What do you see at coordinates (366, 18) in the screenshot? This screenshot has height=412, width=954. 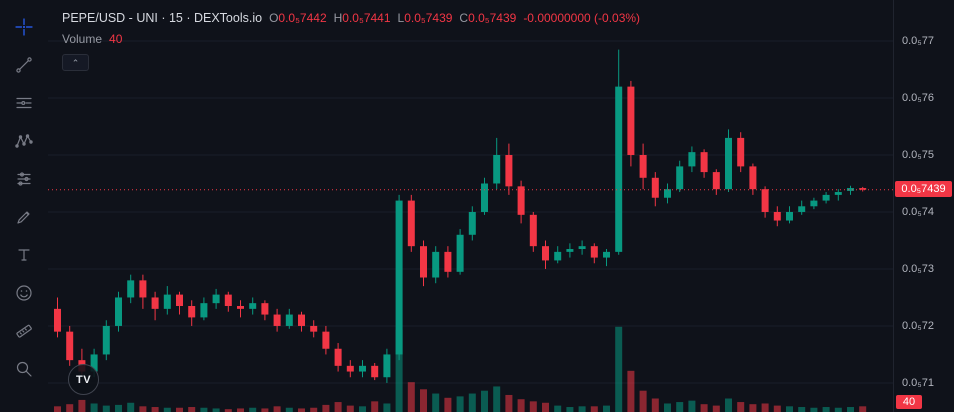 I see `high-value: 0.0₅7441` at bounding box center [366, 18].